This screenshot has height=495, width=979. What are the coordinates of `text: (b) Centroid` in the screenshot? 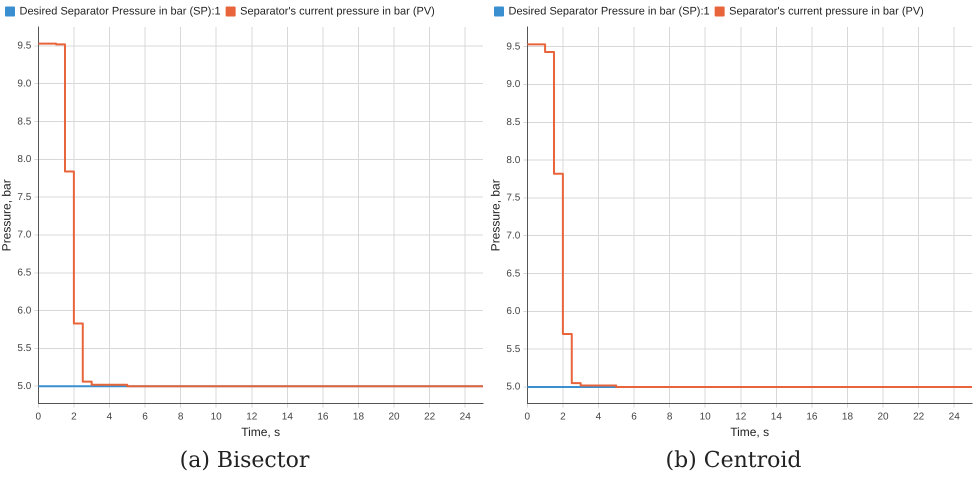 It's located at (734, 460).